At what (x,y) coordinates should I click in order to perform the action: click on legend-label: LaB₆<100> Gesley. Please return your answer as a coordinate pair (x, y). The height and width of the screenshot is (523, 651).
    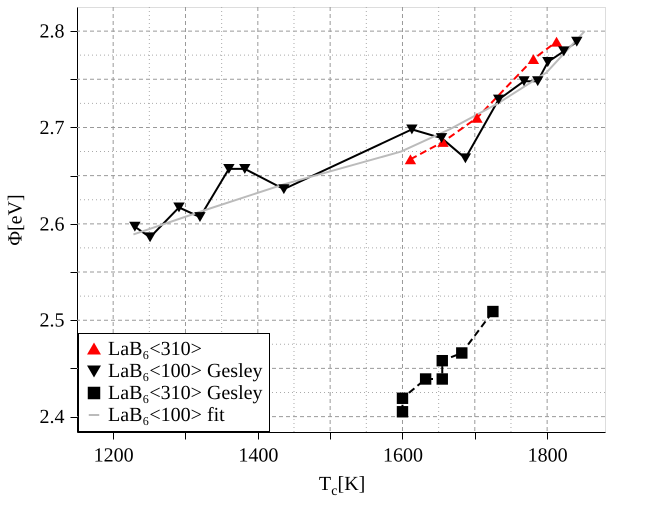
    Looking at the image, I should click on (185, 371).